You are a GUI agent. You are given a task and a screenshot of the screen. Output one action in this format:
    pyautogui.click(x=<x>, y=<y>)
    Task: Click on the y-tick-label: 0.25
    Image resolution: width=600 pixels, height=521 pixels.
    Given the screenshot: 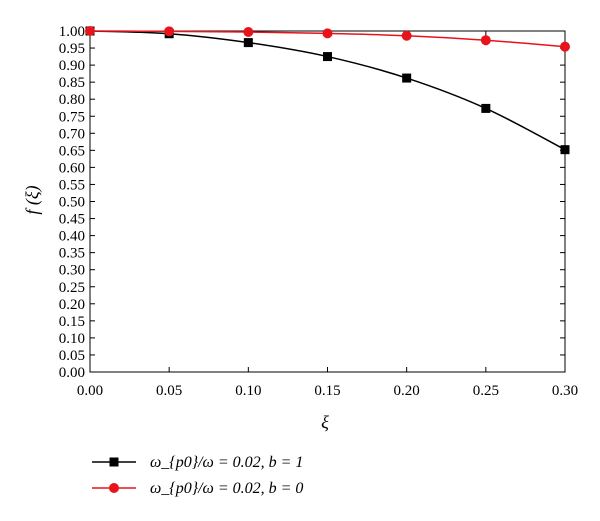 What is the action you would take?
    pyautogui.click(x=72, y=288)
    